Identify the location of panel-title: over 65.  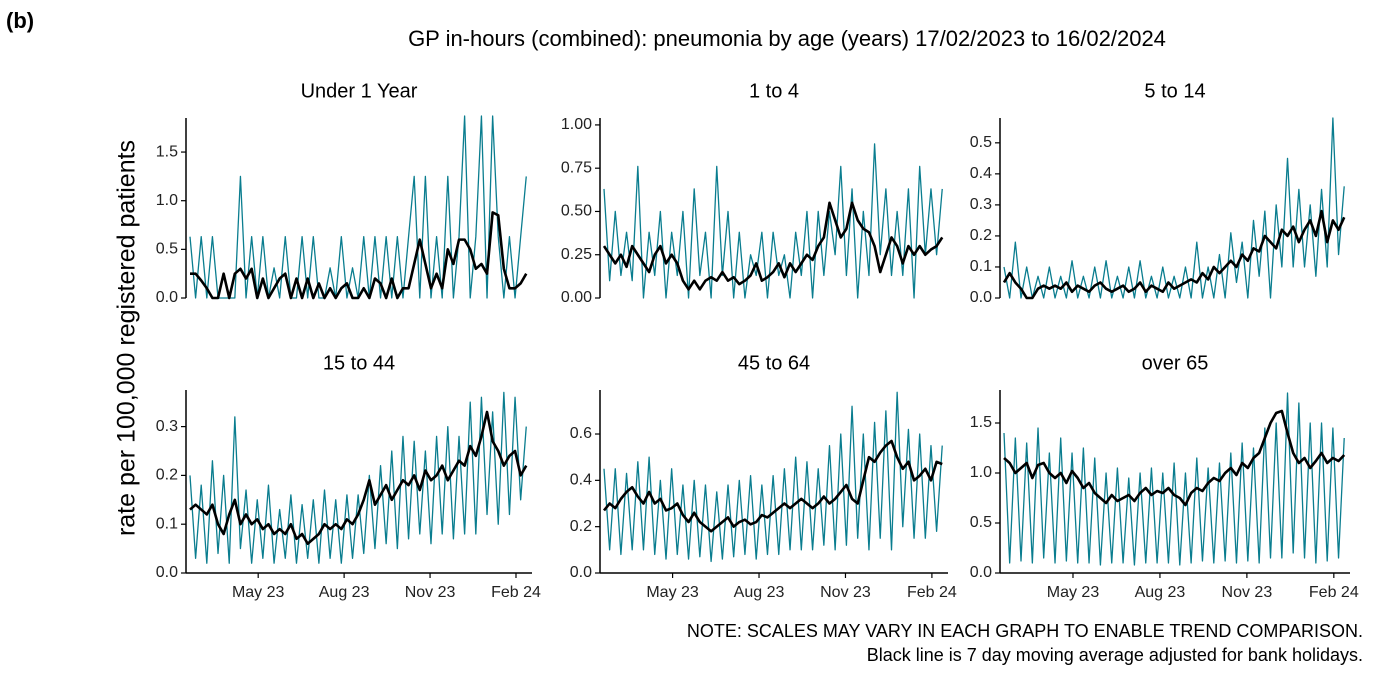
(1175, 363).